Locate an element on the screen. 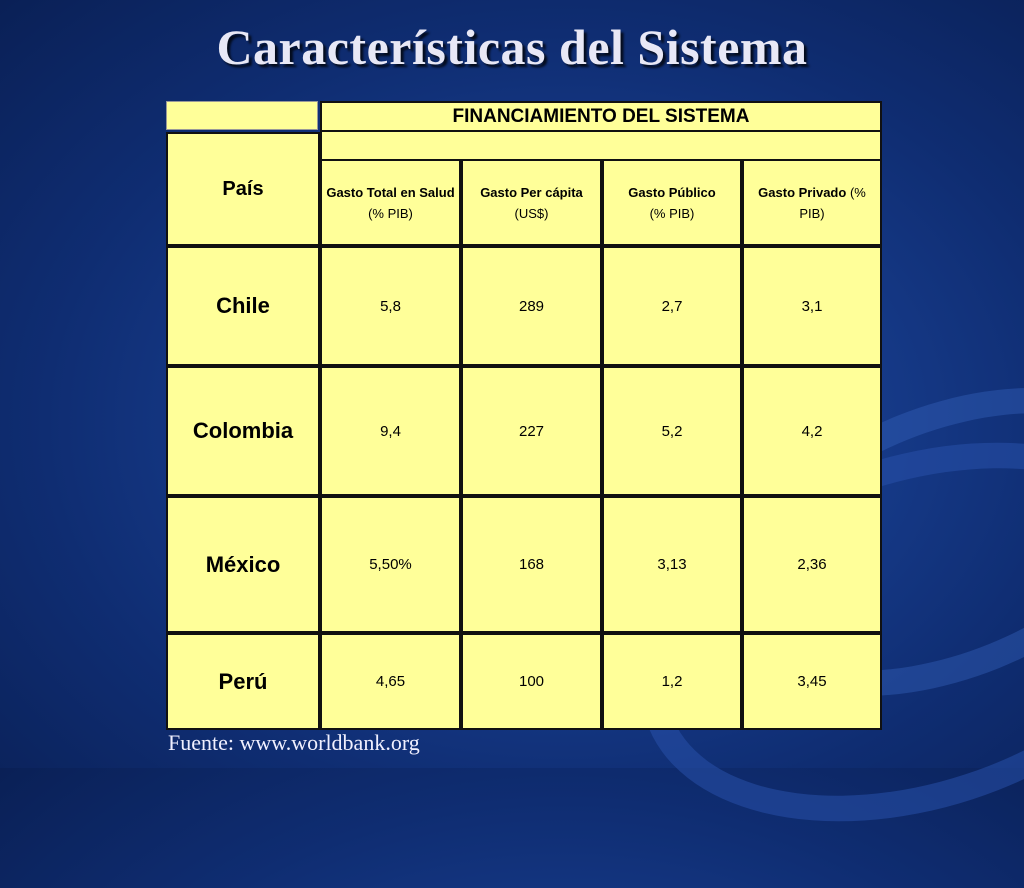  source-note: Fuente: www.worldbank.org is located at coordinates (294, 742).